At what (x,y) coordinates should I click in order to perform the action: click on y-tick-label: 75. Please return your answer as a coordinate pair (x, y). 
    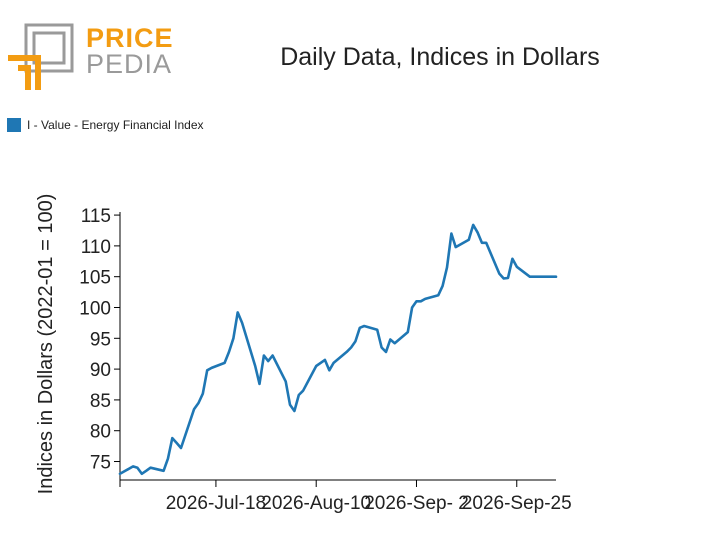
    Looking at the image, I should click on (100, 463).